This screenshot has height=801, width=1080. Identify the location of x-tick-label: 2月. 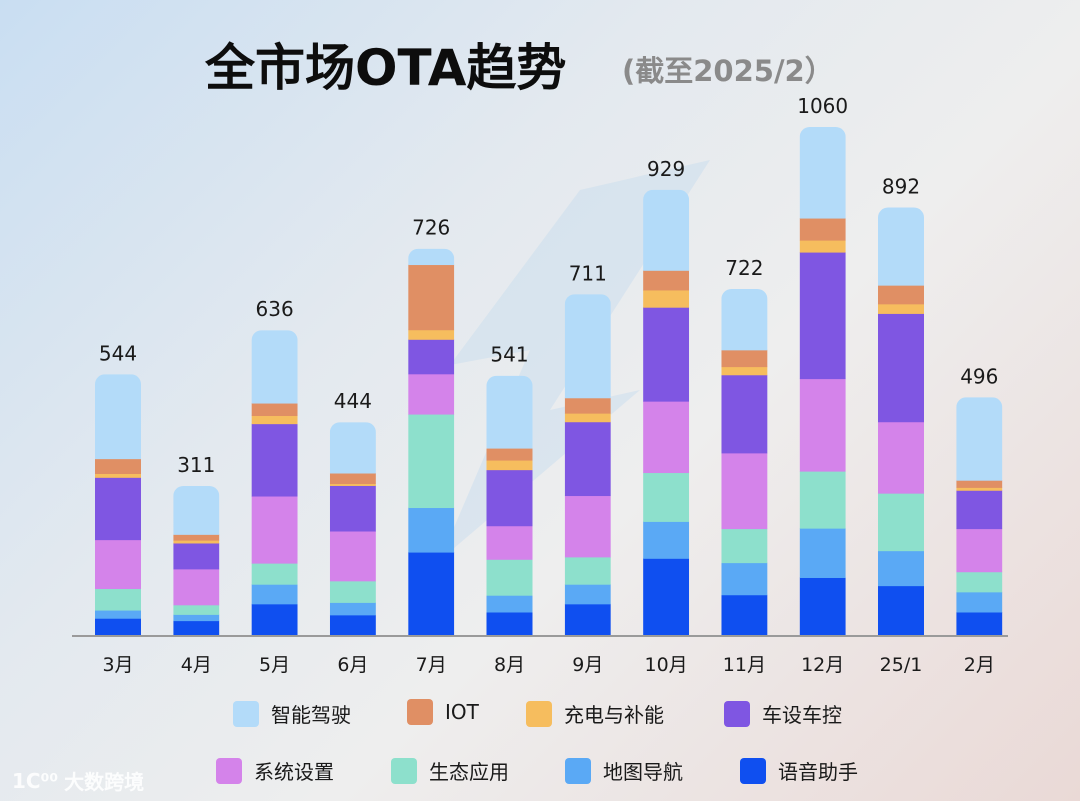
(979, 665).